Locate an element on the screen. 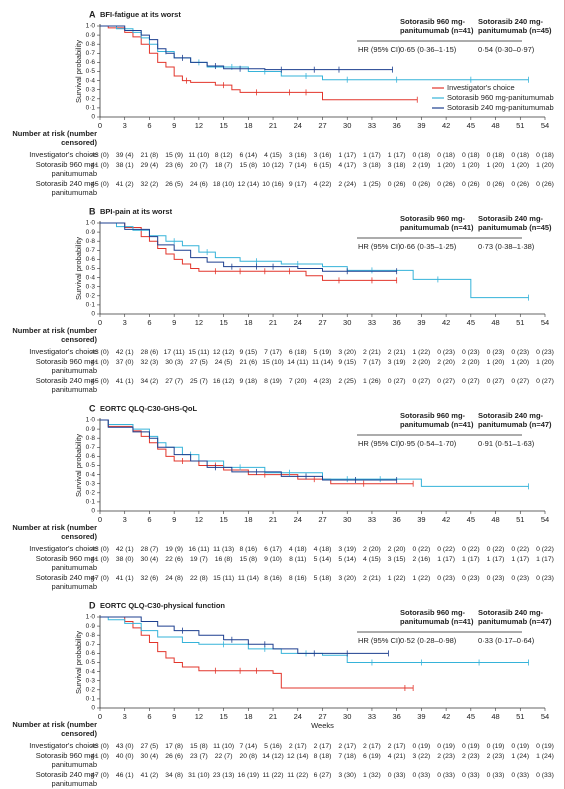  at-risk-count: 15 (11) is located at coordinates (223, 578).